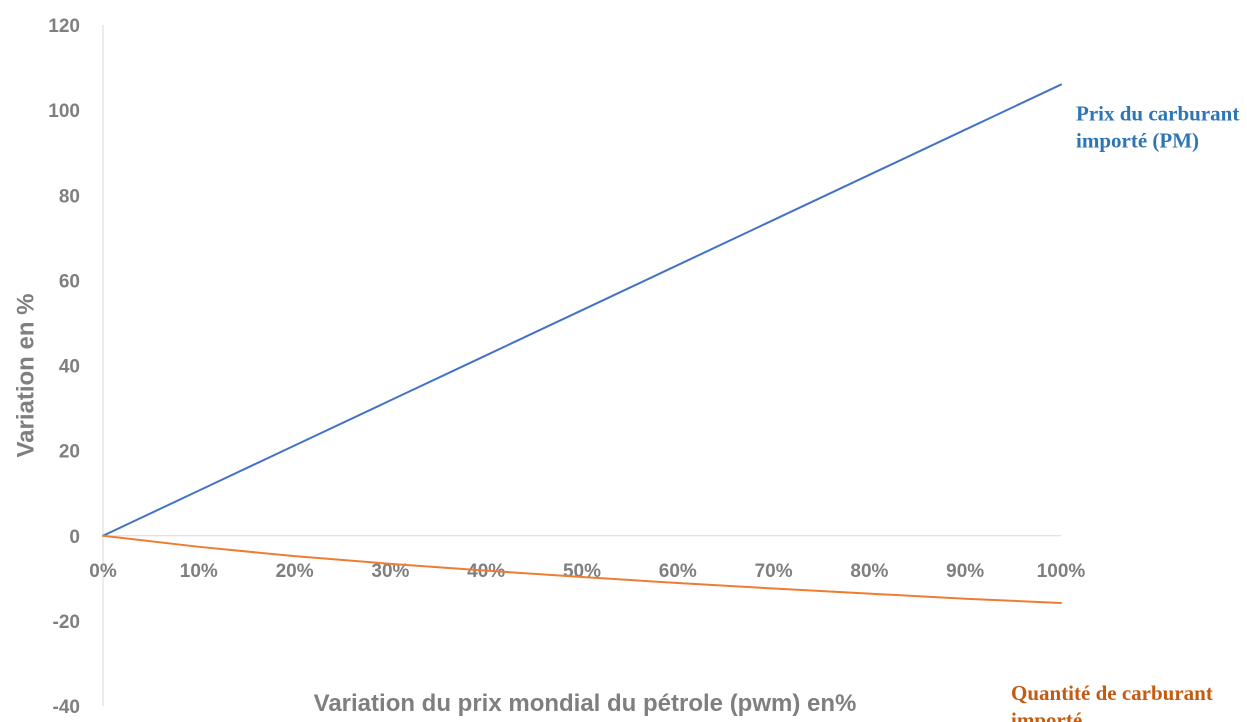 The height and width of the screenshot is (722, 1247). Describe the element at coordinates (69, 452) in the screenshot. I see `y-tick-label: 20` at that location.